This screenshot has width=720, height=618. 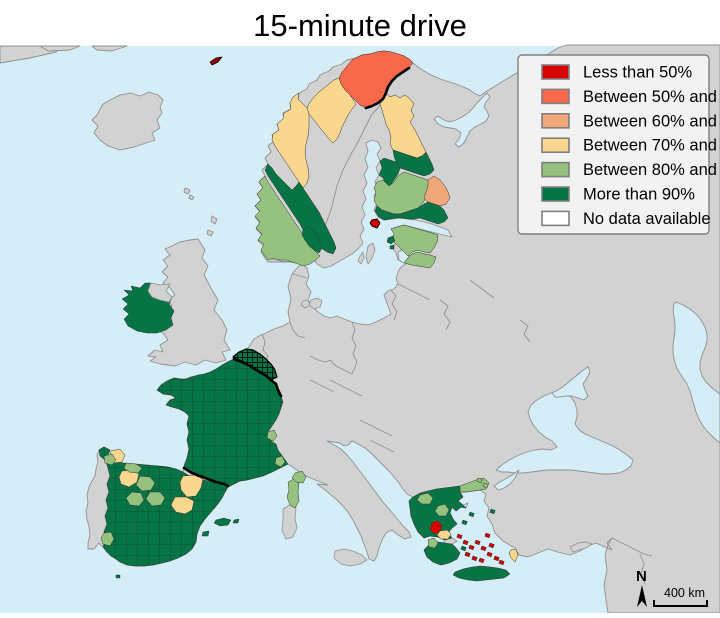 What do you see at coordinates (651, 121) in the screenshot?
I see `svg-text: Between 60% and 70%` at bounding box center [651, 121].